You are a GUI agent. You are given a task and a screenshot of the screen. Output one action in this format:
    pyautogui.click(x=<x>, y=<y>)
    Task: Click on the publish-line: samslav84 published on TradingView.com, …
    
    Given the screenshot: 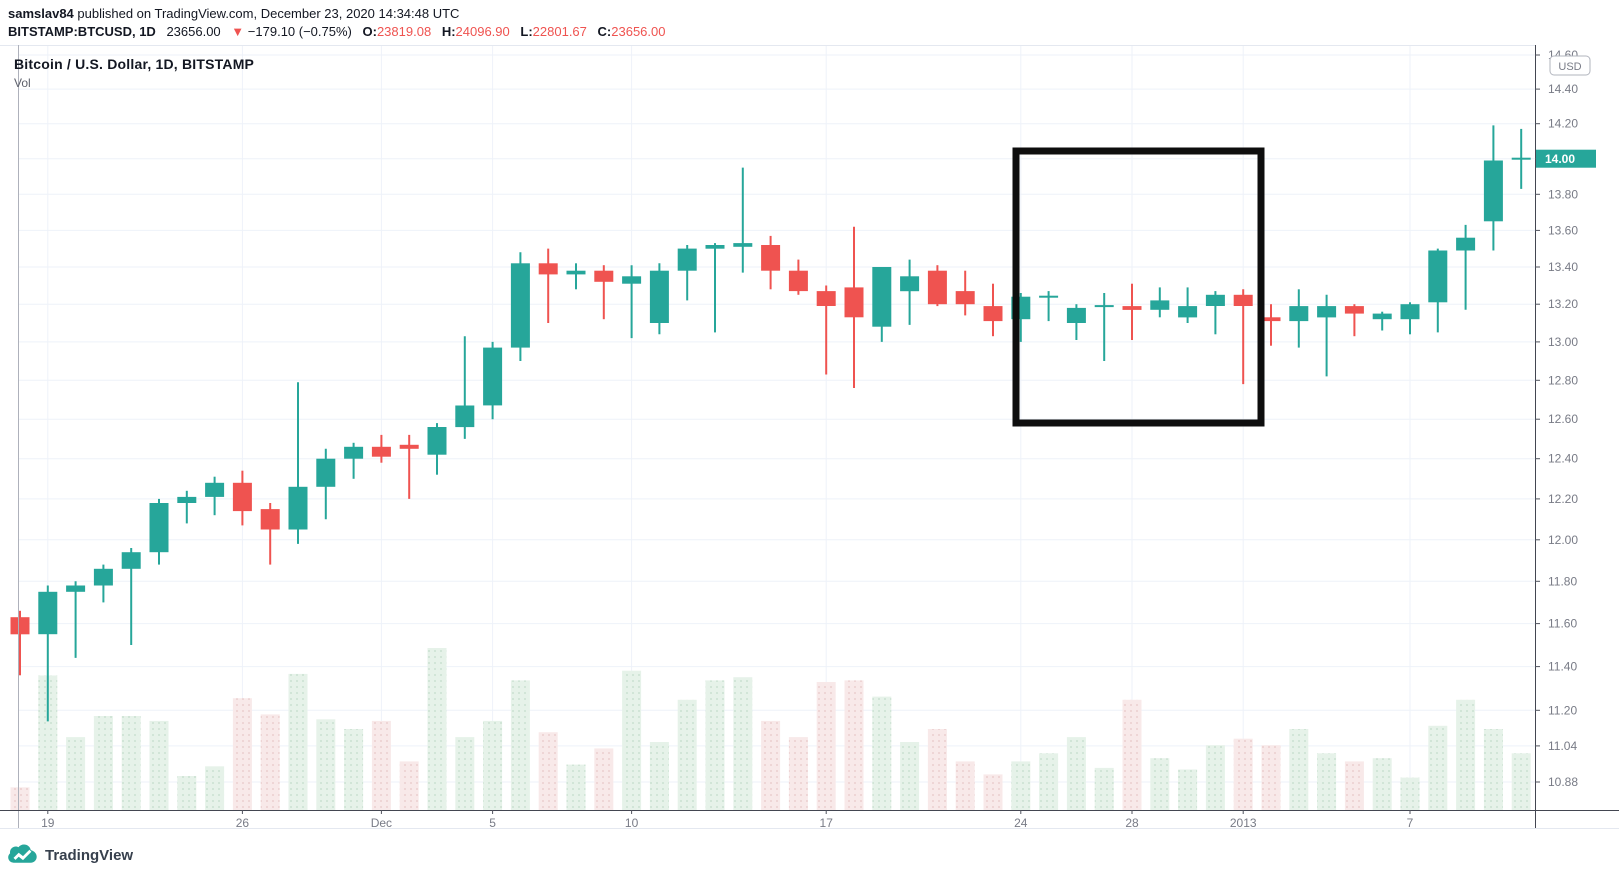 What is the action you would take?
    pyautogui.click(x=233, y=13)
    